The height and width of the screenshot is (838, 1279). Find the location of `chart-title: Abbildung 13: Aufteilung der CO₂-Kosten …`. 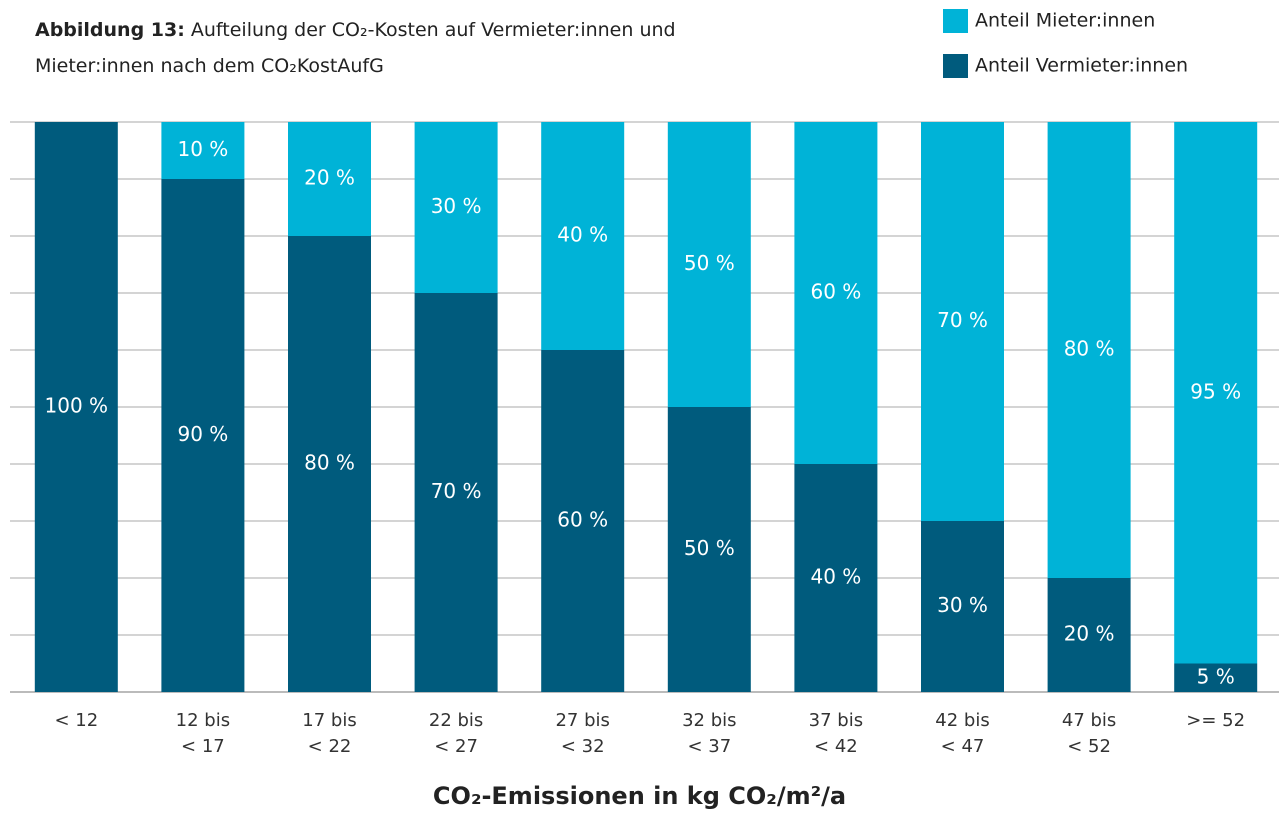

chart-title: Abbildung 13: Aufteilung der CO₂-Kosten … is located at coordinates (395, 48).